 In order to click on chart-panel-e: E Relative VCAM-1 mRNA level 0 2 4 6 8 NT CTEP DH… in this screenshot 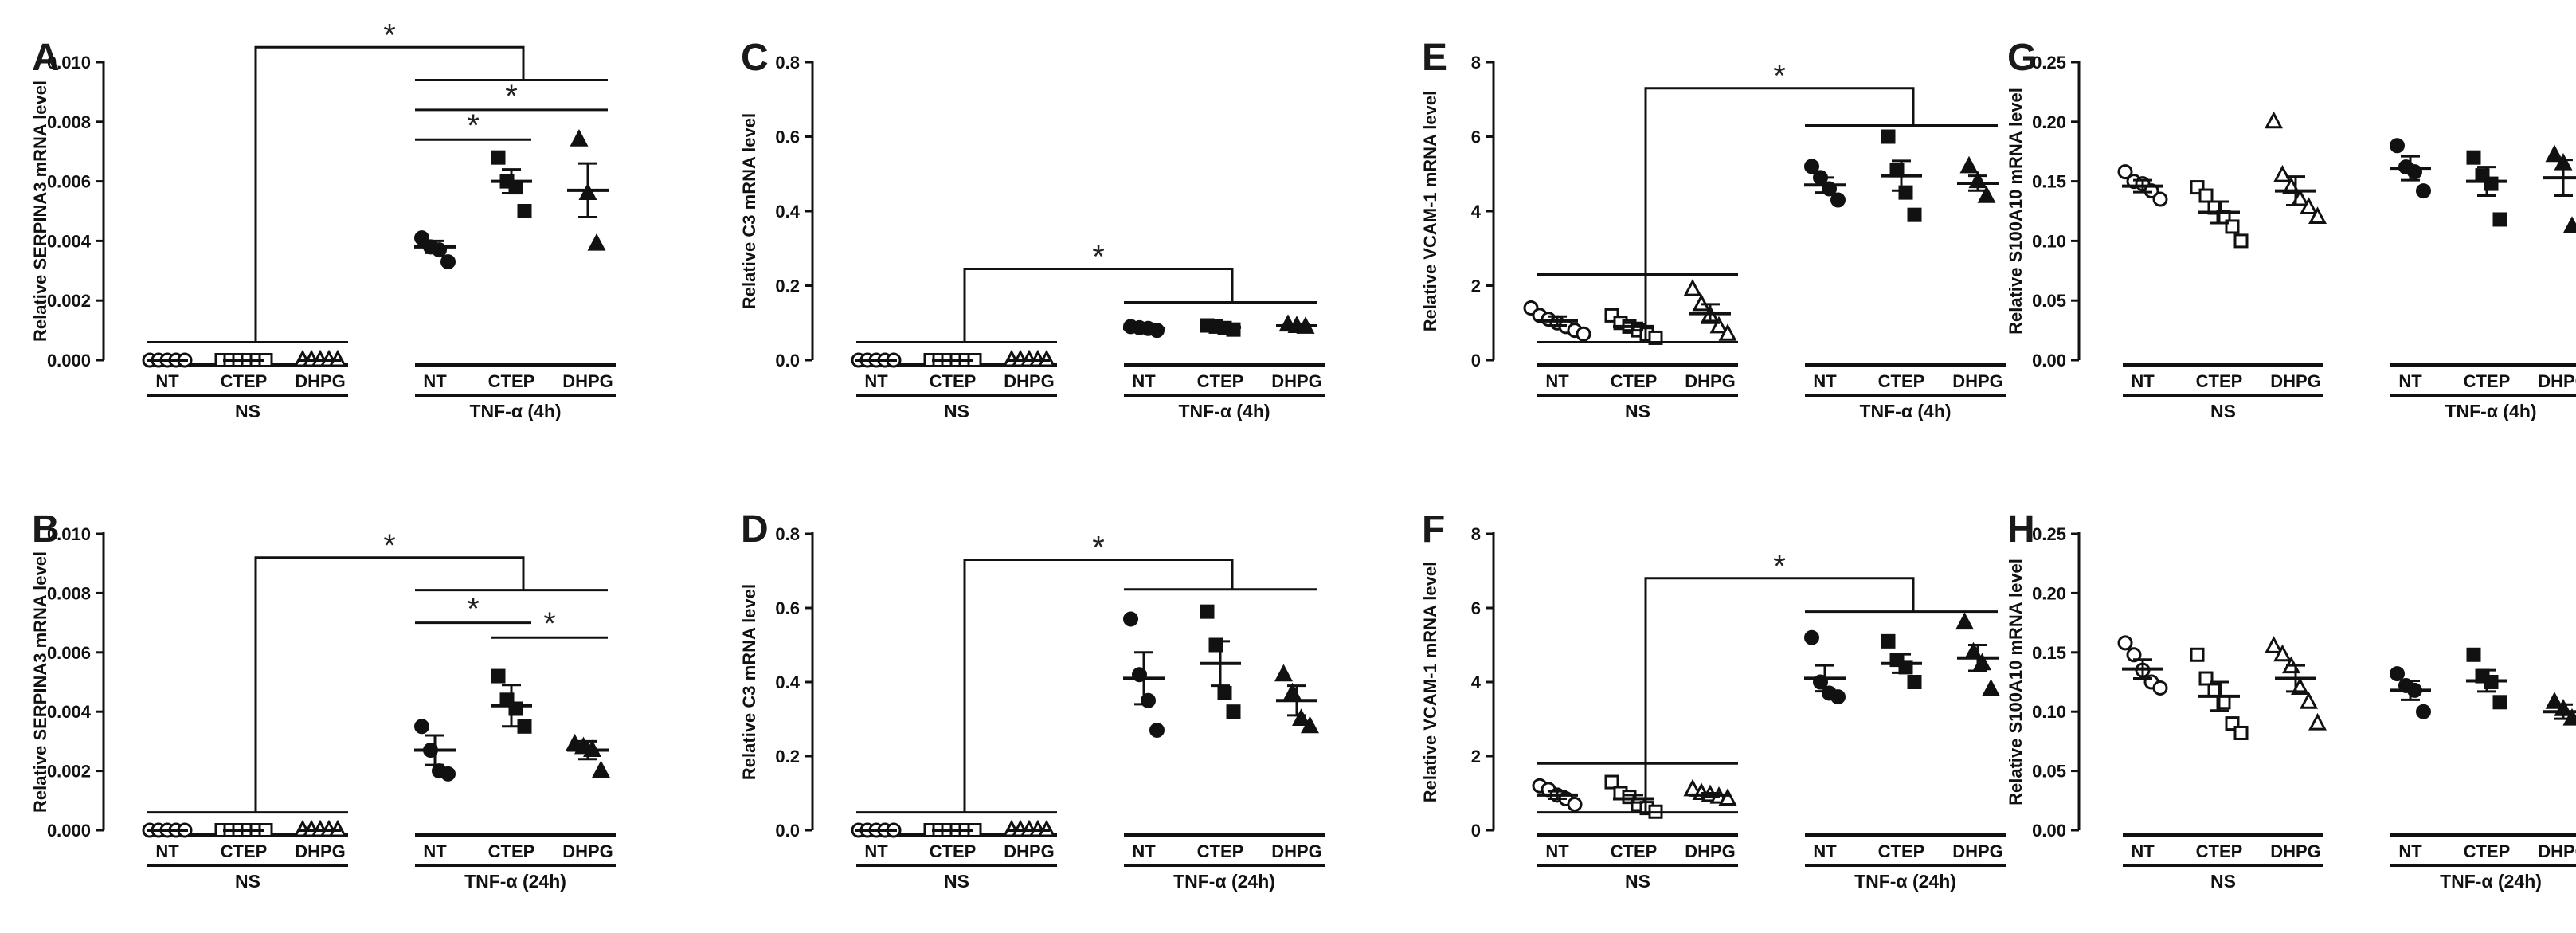, I will do `click(1713, 229)`.